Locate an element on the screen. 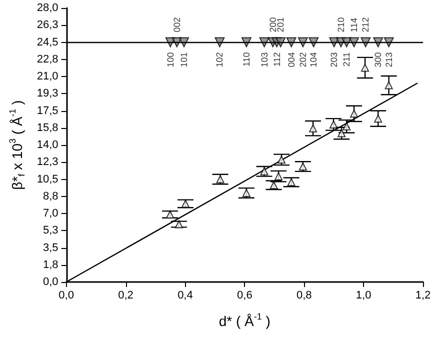  annotation: 213 is located at coordinates (389, 60).